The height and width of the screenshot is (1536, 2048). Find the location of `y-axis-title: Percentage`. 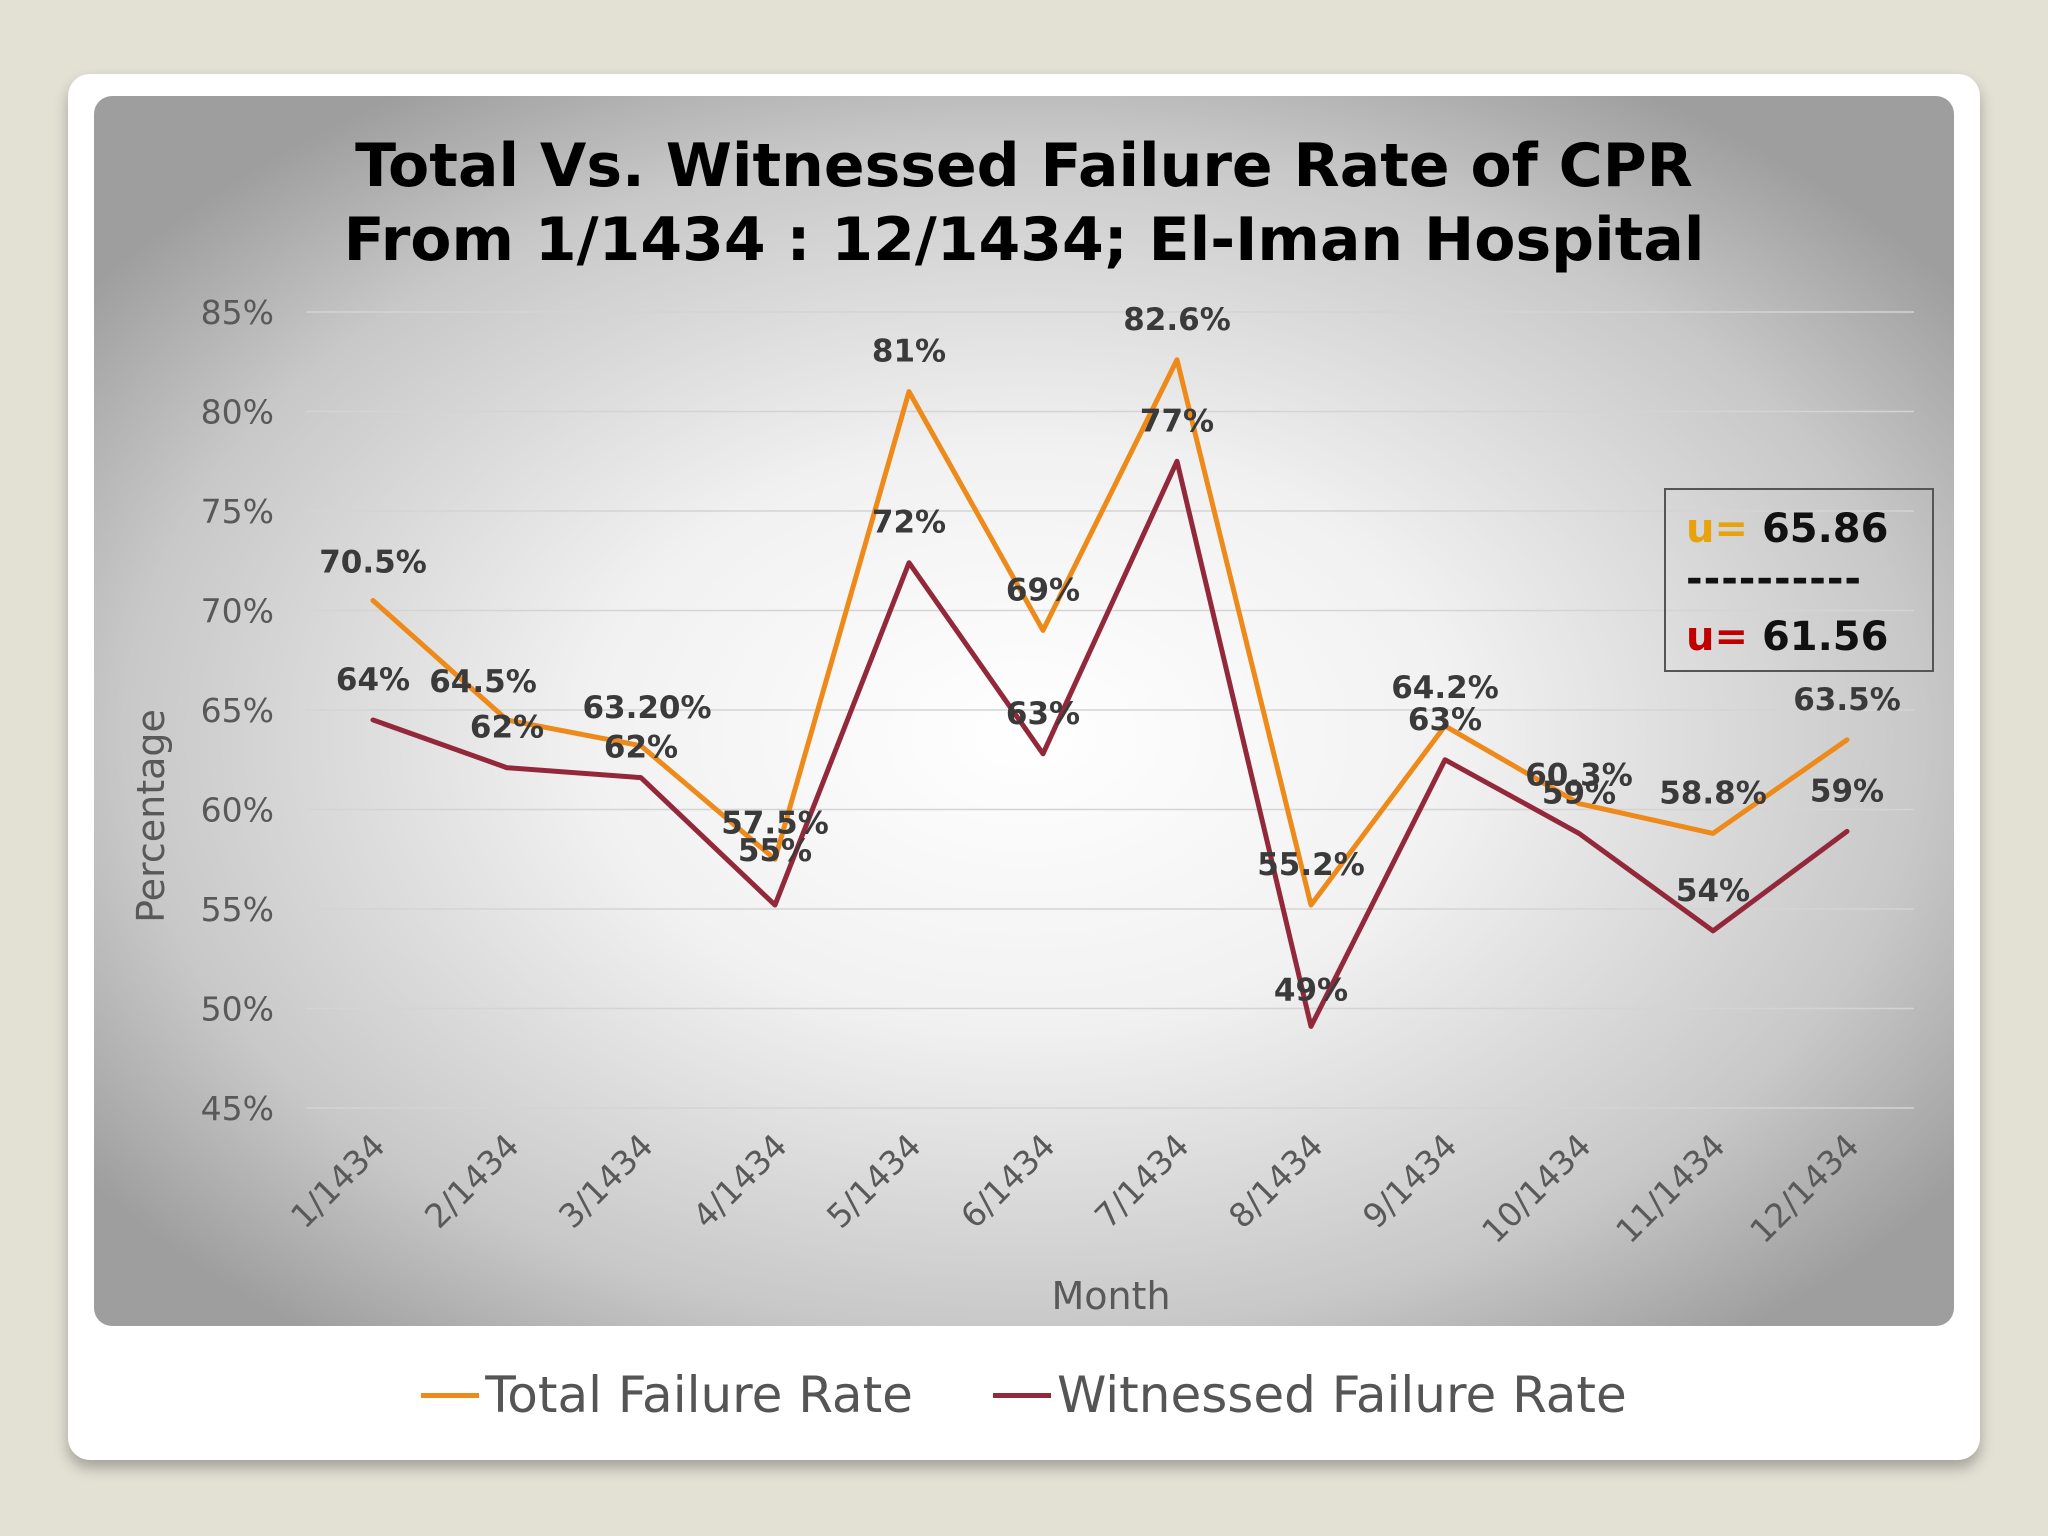

y-axis-title: Percentage is located at coordinates (151, 816).